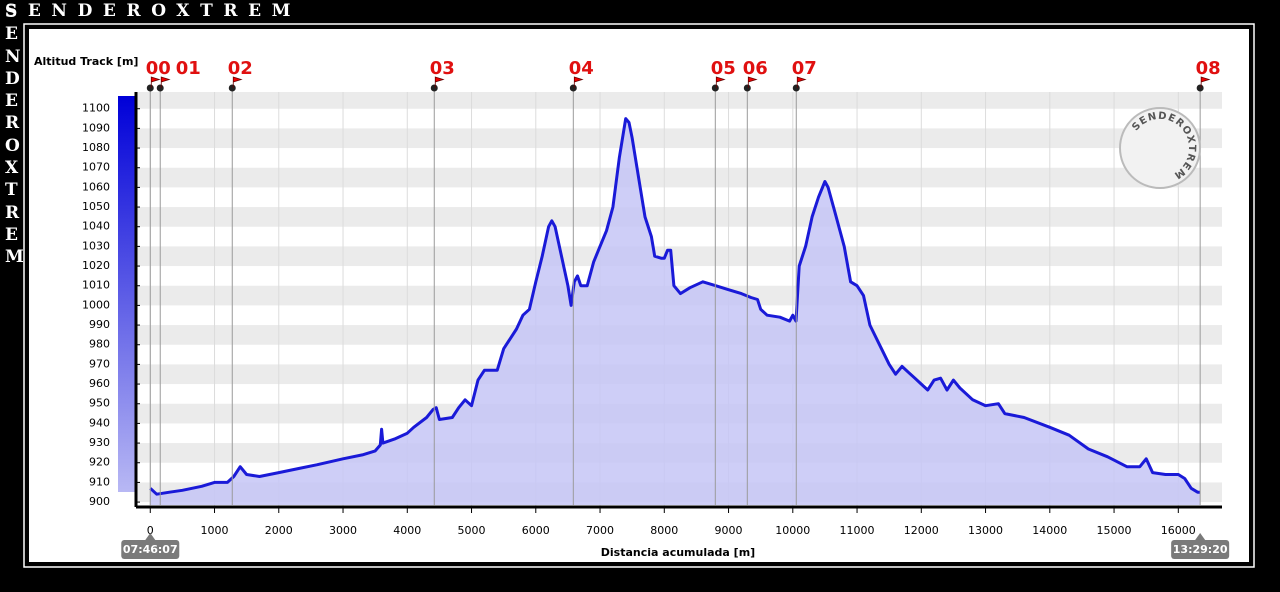  What do you see at coordinates (664, 530) in the screenshot?
I see `x-tick-label: 8000` at bounding box center [664, 530].